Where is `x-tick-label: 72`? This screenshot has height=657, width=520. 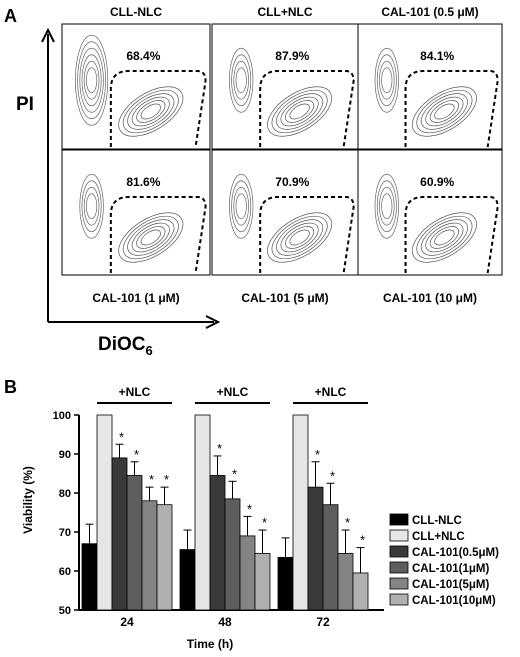 x-tick-label: 72 is located at coordinates (323, 622).